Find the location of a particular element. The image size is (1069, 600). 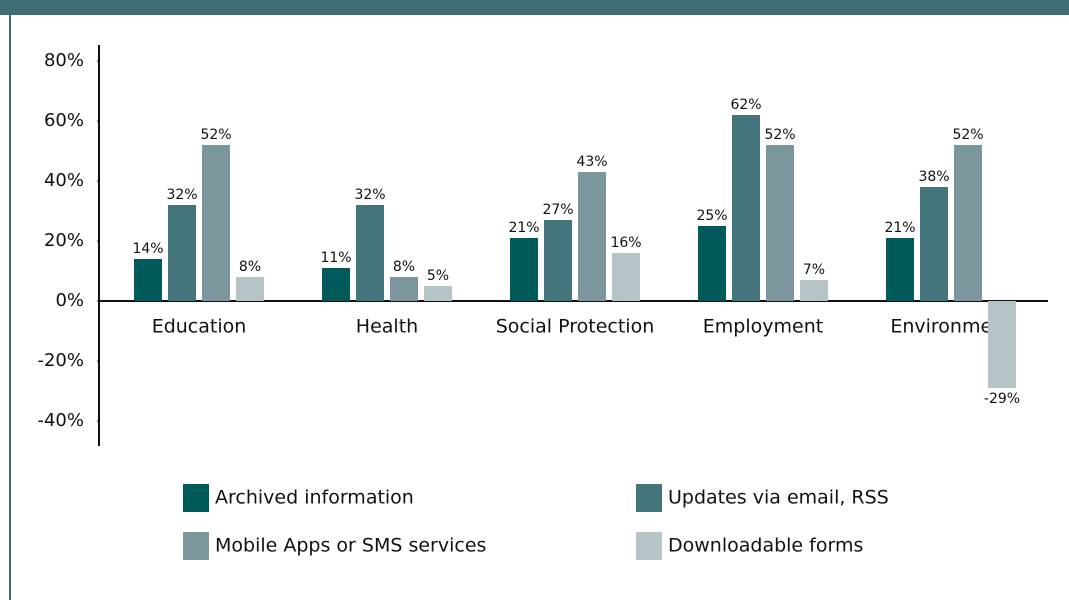

y-tick-label: 60% is located at coordinates (64, 120).